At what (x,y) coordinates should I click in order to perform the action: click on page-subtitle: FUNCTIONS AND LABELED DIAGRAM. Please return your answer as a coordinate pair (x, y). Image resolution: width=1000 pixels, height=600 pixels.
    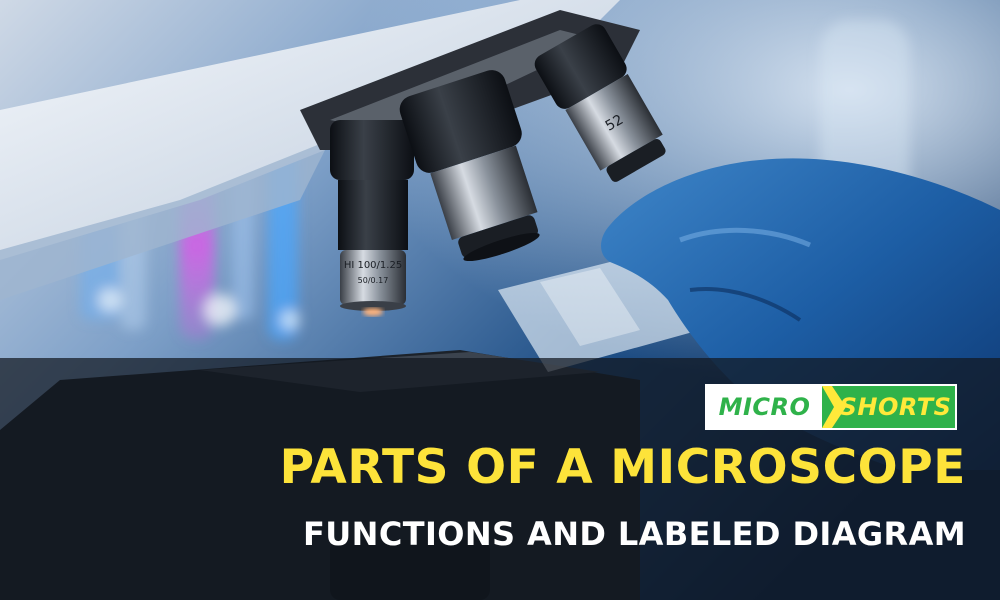
    Looking at the image, I should click on (634, 534).